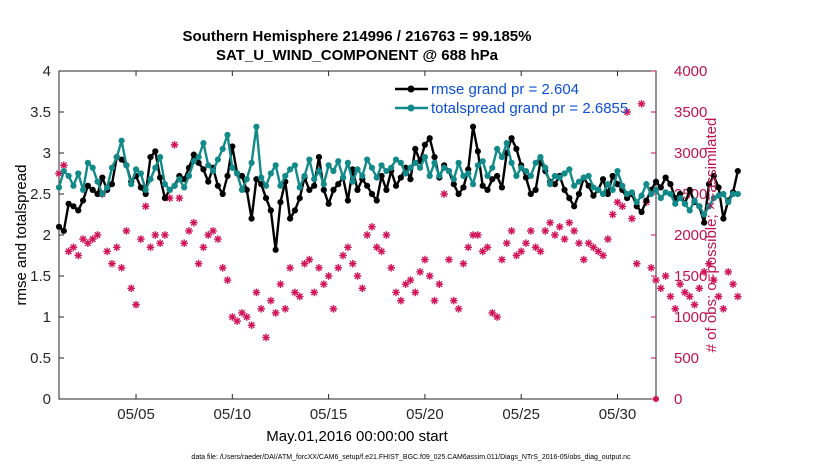 This screenshot has height=470, width=830. I want to click on chart-title-line2: SAT_U_WIND_COMPONENT @ 688 hPa, so click(357, 55).